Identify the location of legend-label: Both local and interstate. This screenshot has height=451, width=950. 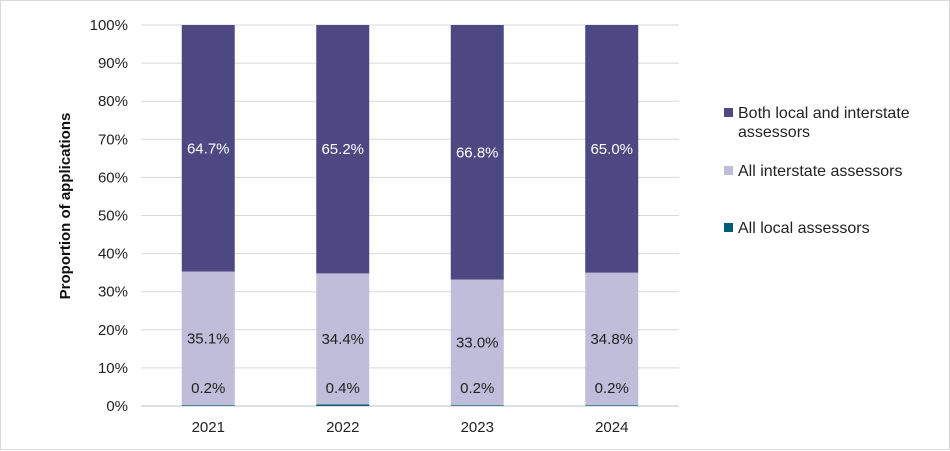
(824, 113).